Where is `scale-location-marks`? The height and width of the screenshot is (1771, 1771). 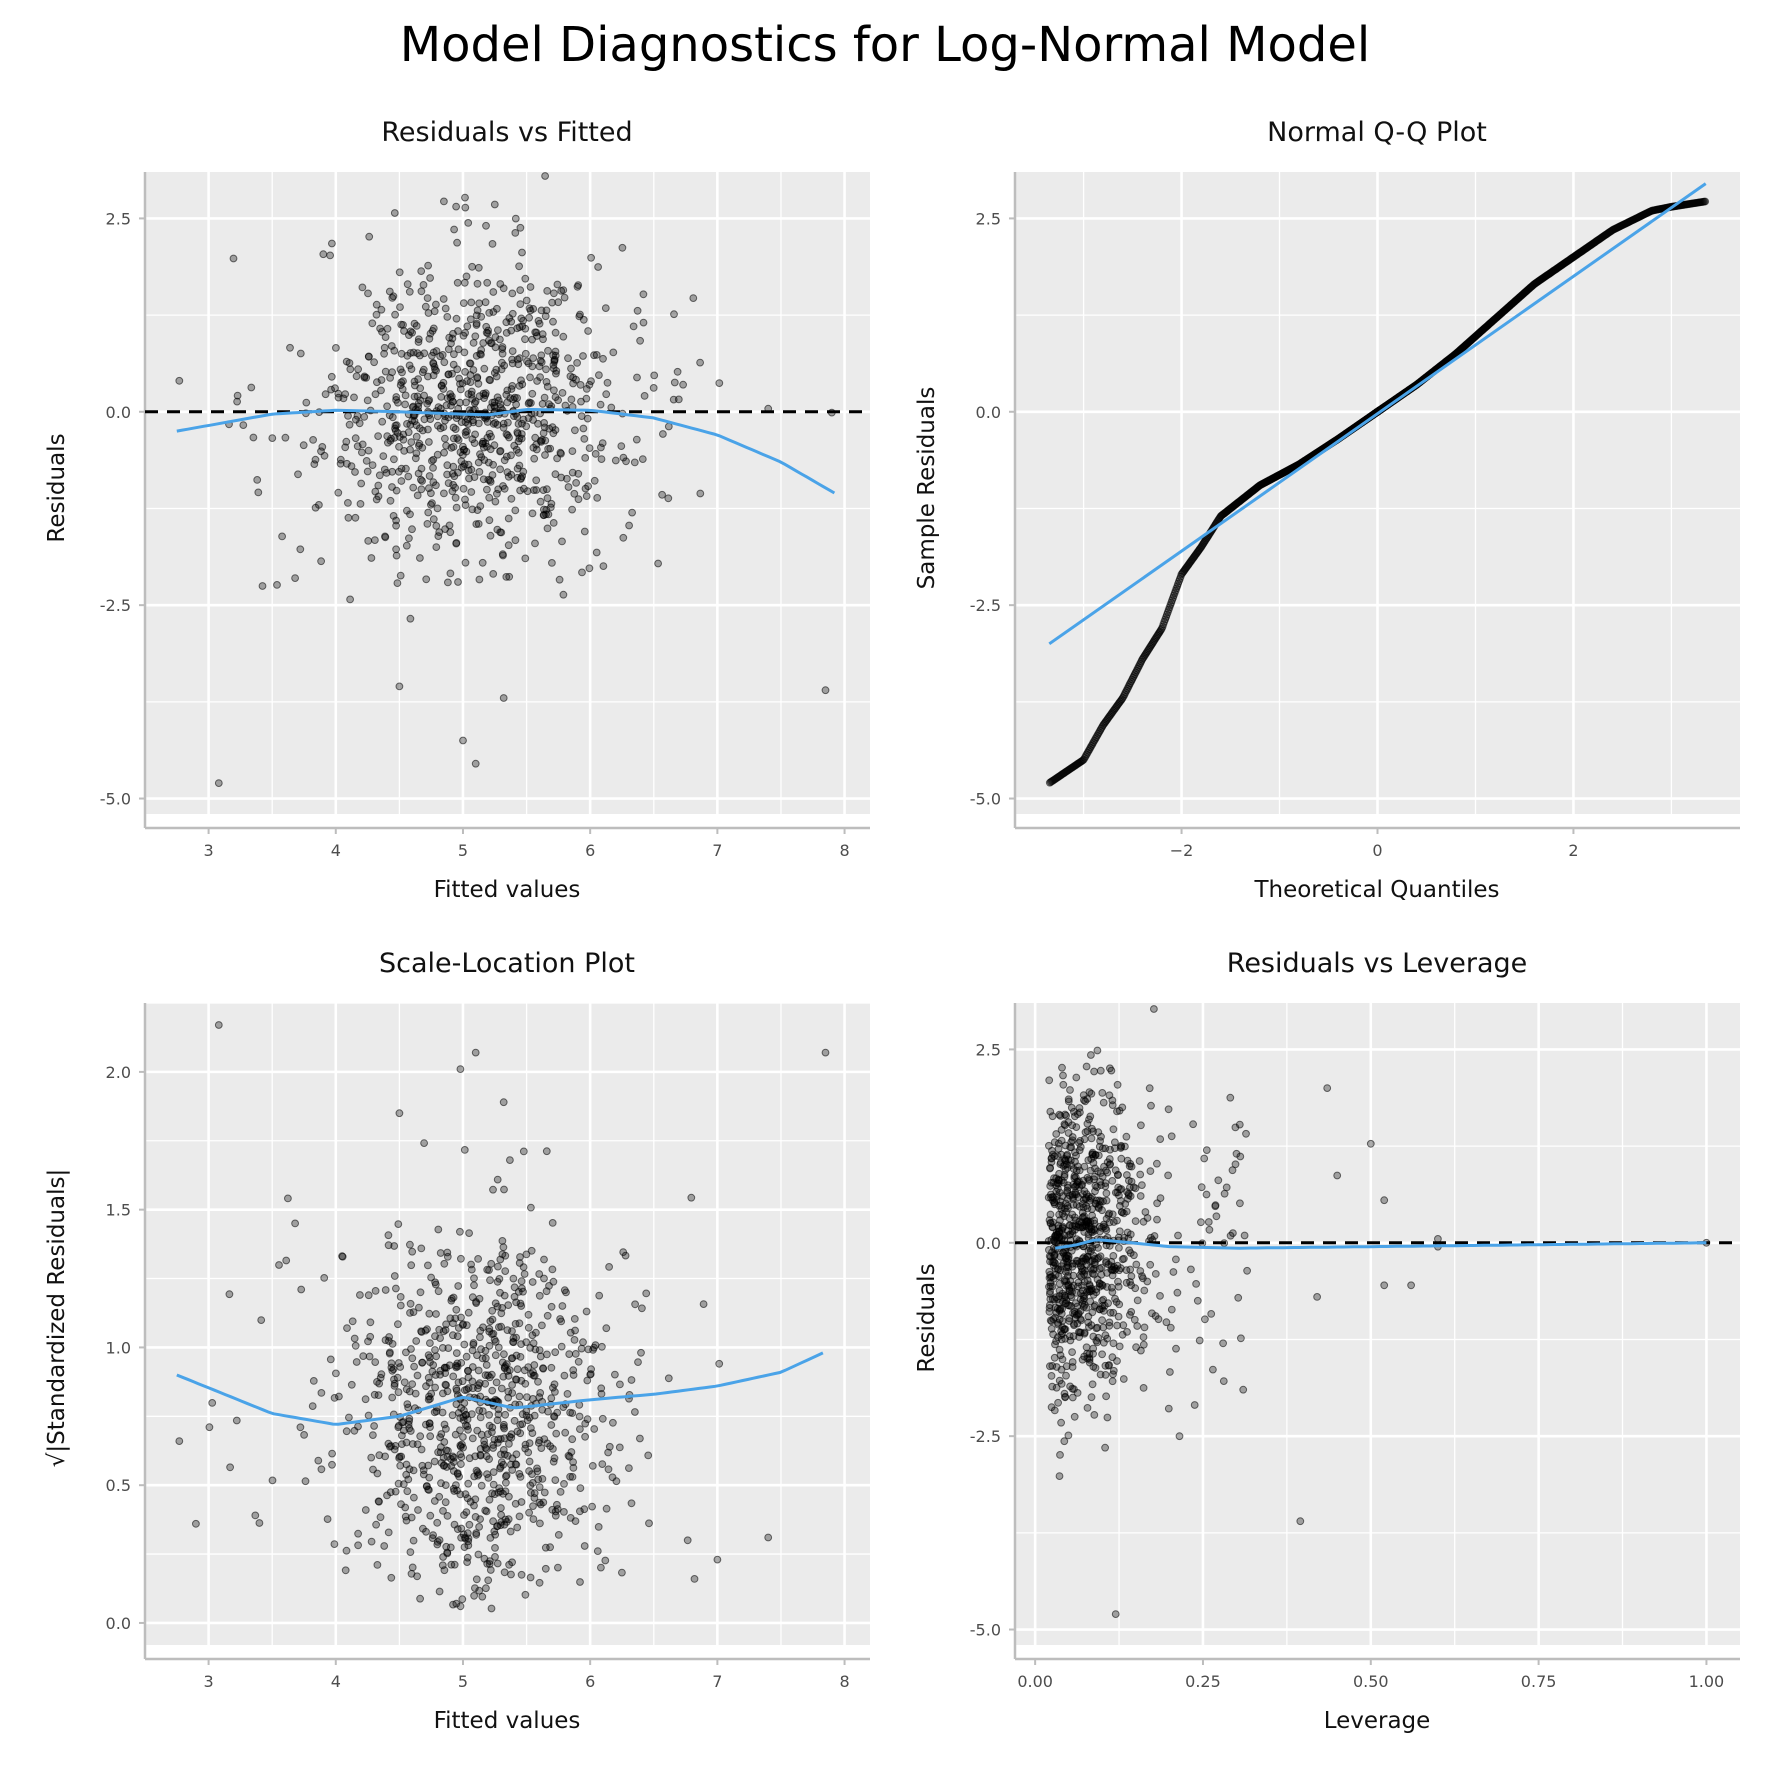 scale-location-marks is located at coordinates (502, 1317).